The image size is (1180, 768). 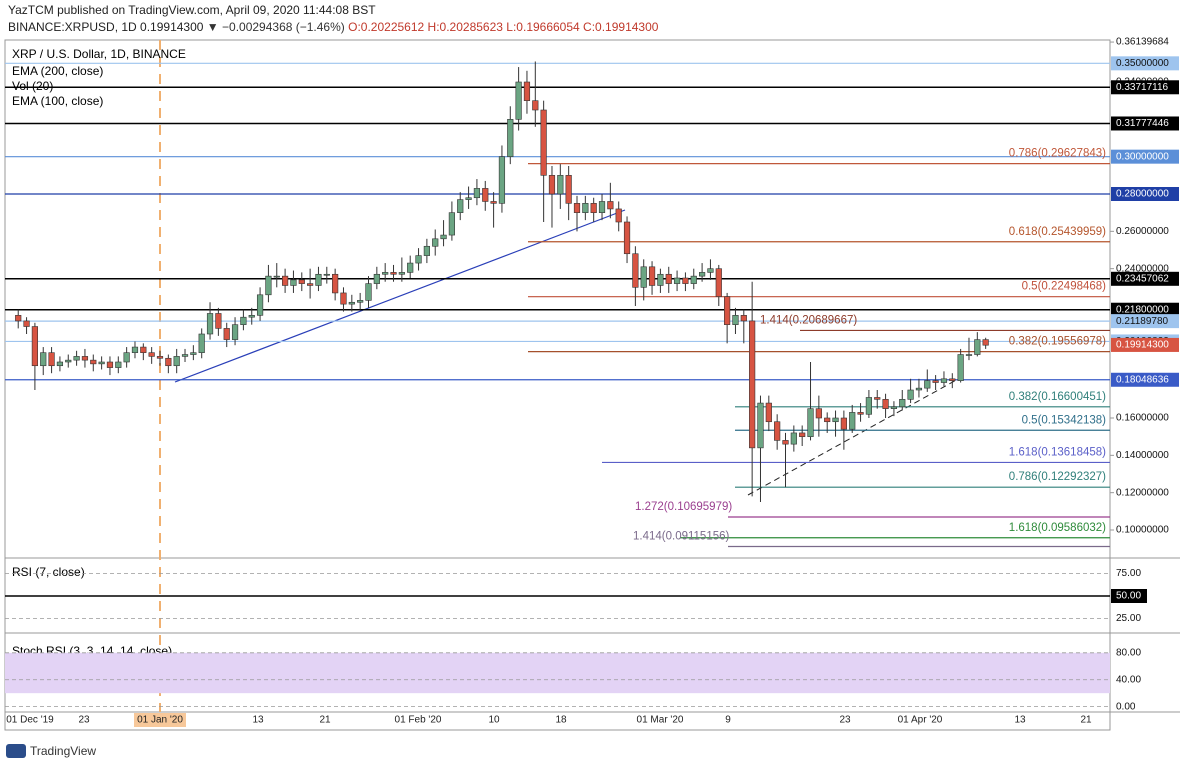 What do you see at coordinates (621, 27) in the screenshot?
I see `close: C:0.19914300` at bounding box center [621, 27].